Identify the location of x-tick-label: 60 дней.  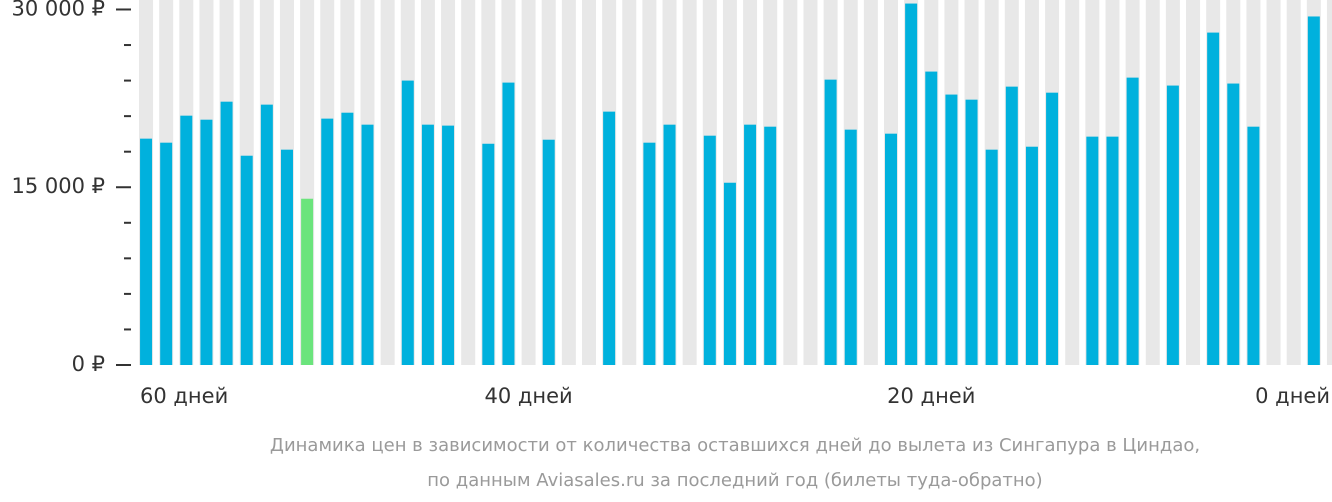
(184, 396).